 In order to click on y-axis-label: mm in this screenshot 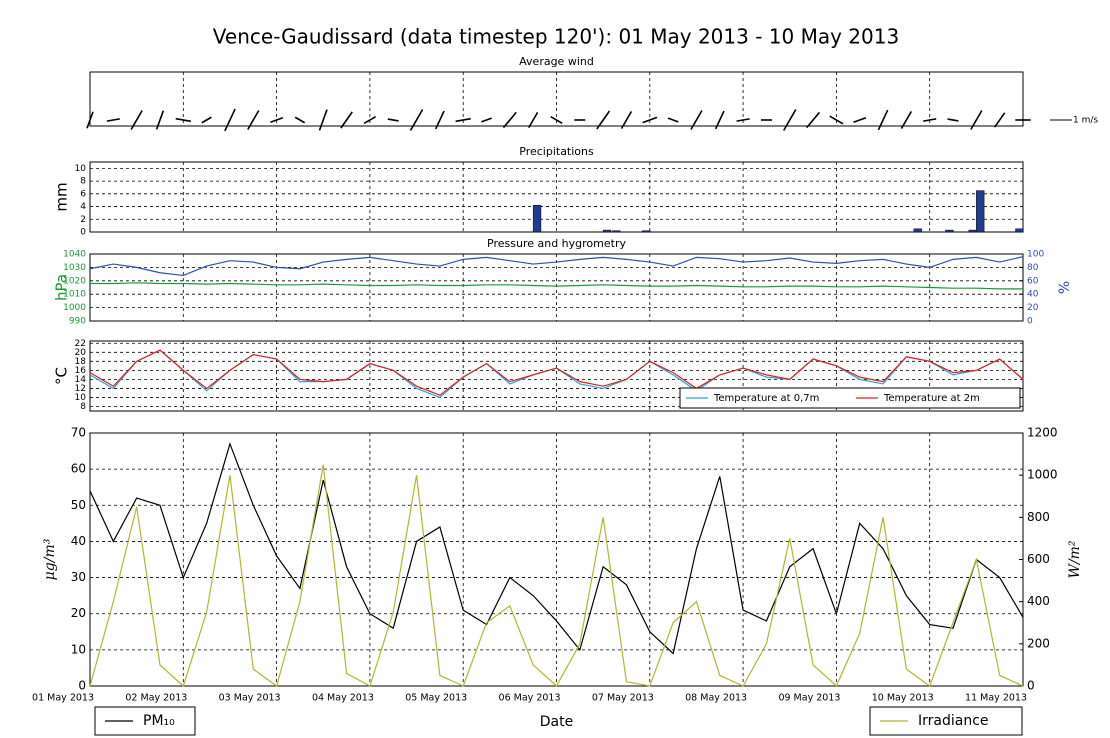, I will do `click(62, 196)`.